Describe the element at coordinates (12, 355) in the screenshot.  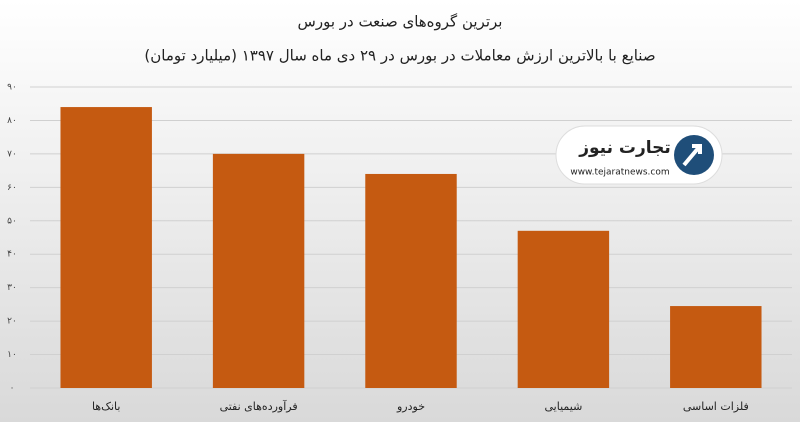
I see `y-tick-label: ۱۰` at that location.